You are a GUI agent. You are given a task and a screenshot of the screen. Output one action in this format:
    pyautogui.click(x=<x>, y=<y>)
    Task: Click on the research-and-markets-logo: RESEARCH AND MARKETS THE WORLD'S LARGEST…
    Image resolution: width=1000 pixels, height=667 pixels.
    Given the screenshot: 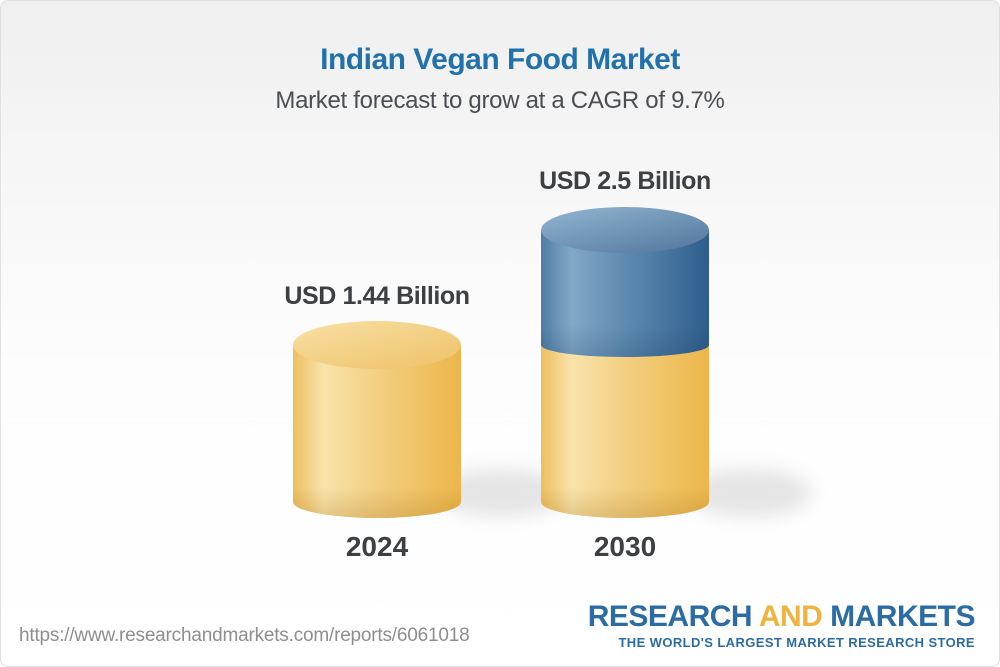 What is the action you would take?
    pyautogui.click(x=781, y=625)
    